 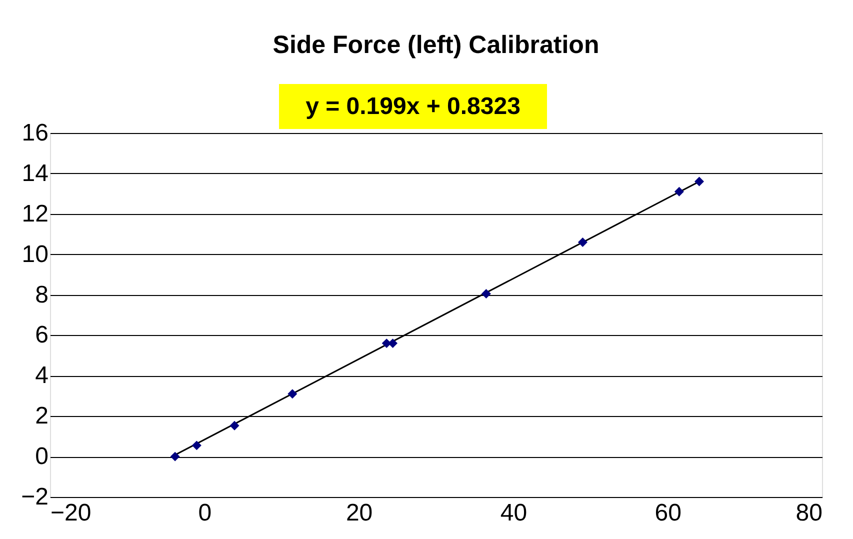 What do you see at coordinates (436, 45) in the screenshot?
I see `chart-title: Side Force (left) Calibration` at bounding box center [436, 45].